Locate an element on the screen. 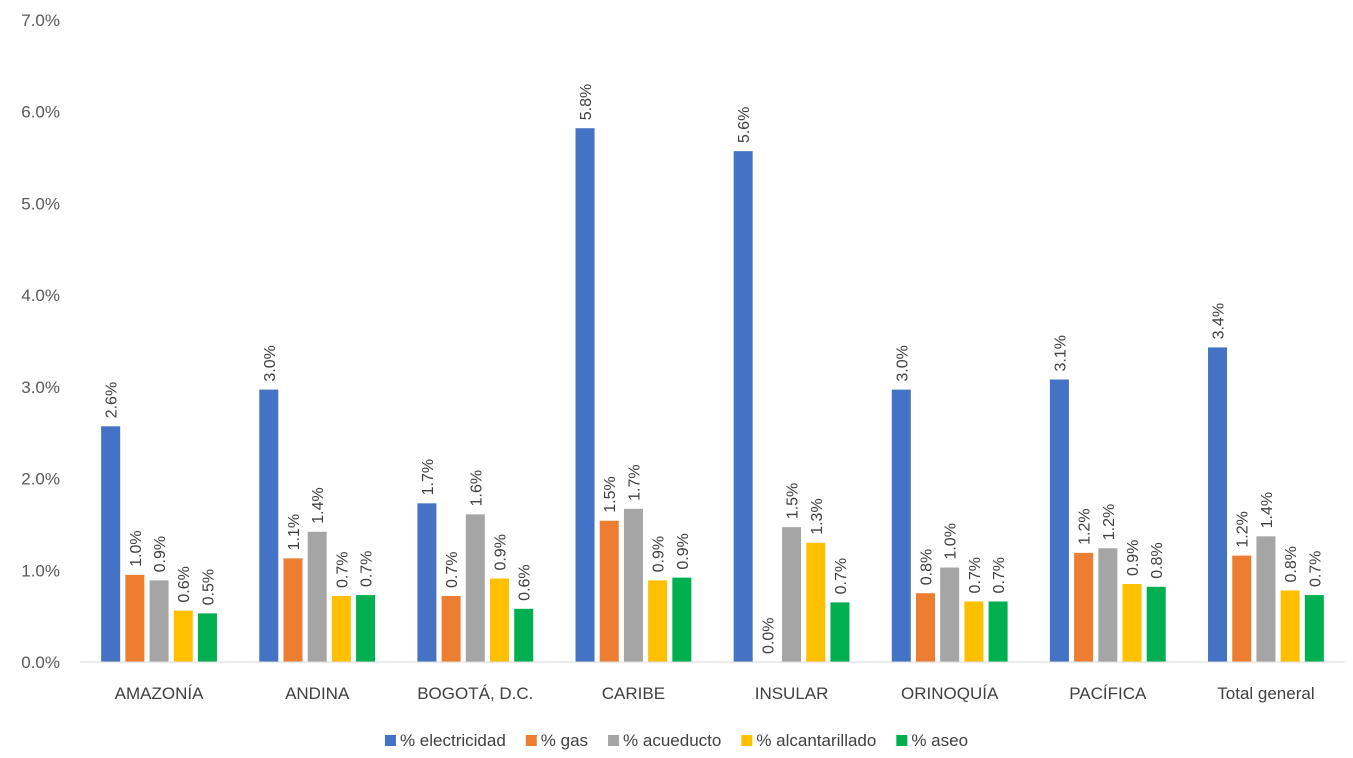 The width and height of the screenshot is (1353, 758). data-label: 3.1% is located at coordinates (1060, 353).